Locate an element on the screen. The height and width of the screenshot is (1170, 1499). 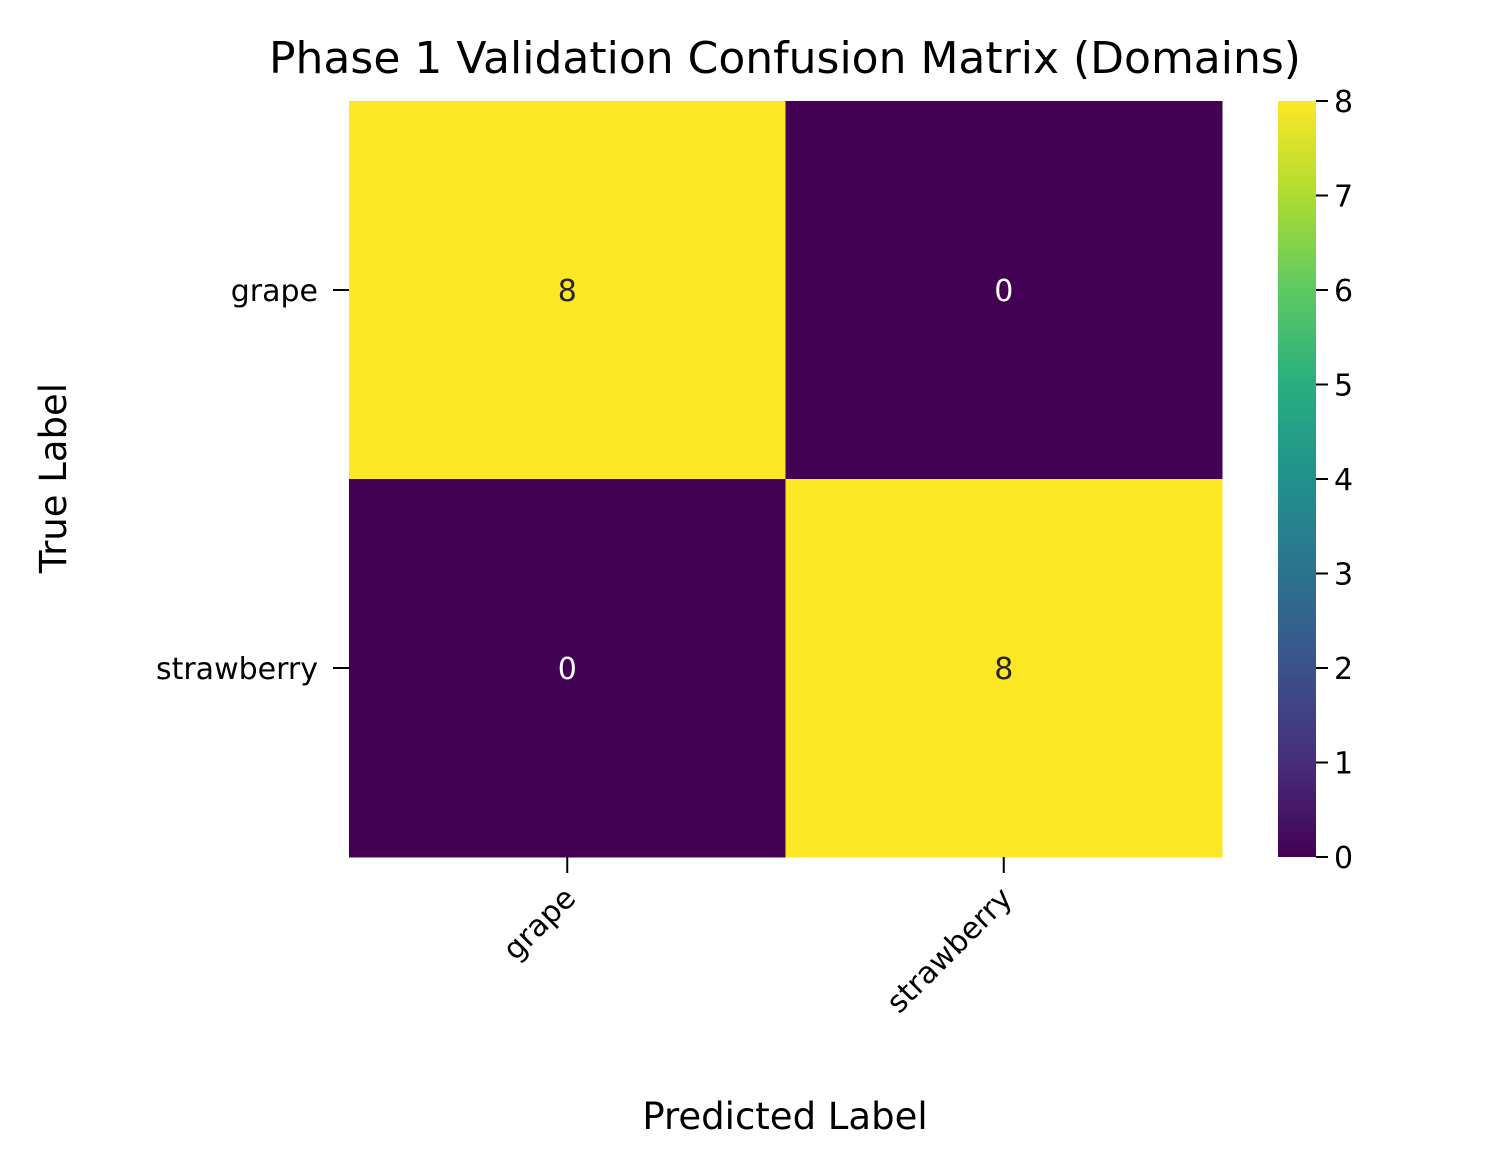
colorbar-tick-label: 5 is located at coordinates (1343, 386).